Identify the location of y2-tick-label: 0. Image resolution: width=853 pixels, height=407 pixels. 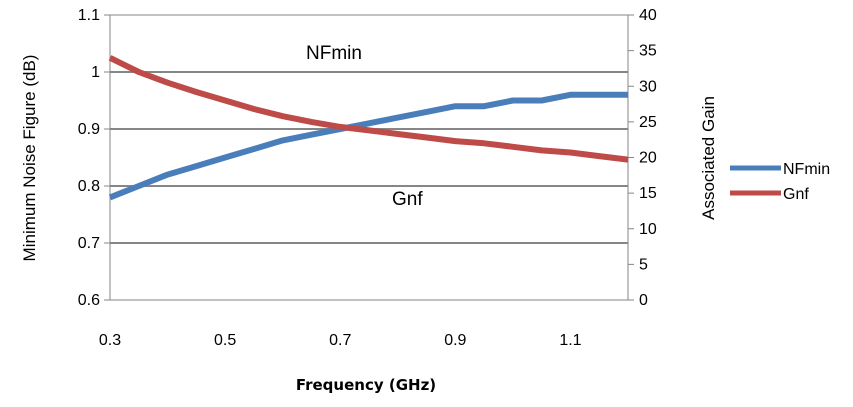
(643, 300).